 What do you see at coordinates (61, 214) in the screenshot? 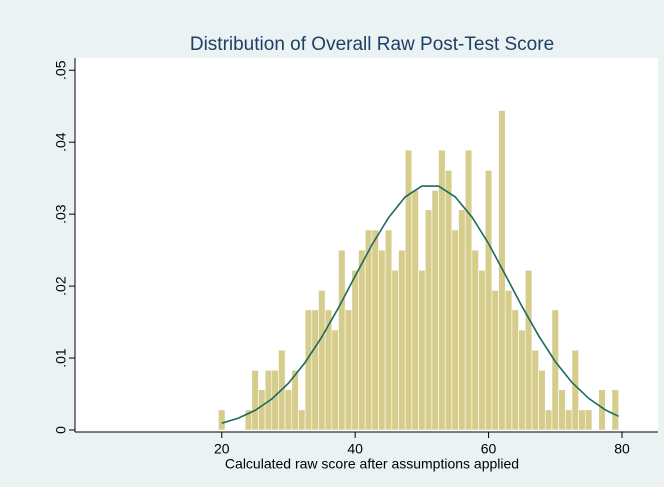
I see `y-tick-label: .03` at bounding box center [61, 214].